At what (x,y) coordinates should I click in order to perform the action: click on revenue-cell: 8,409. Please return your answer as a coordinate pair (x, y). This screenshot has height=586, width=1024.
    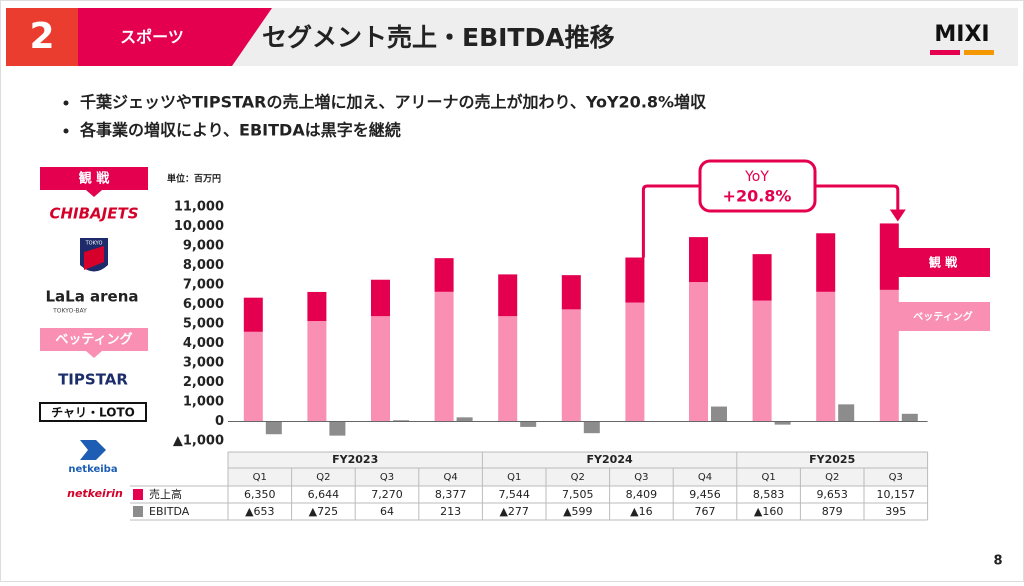
    Looking at the image, I should click on (642, 494).